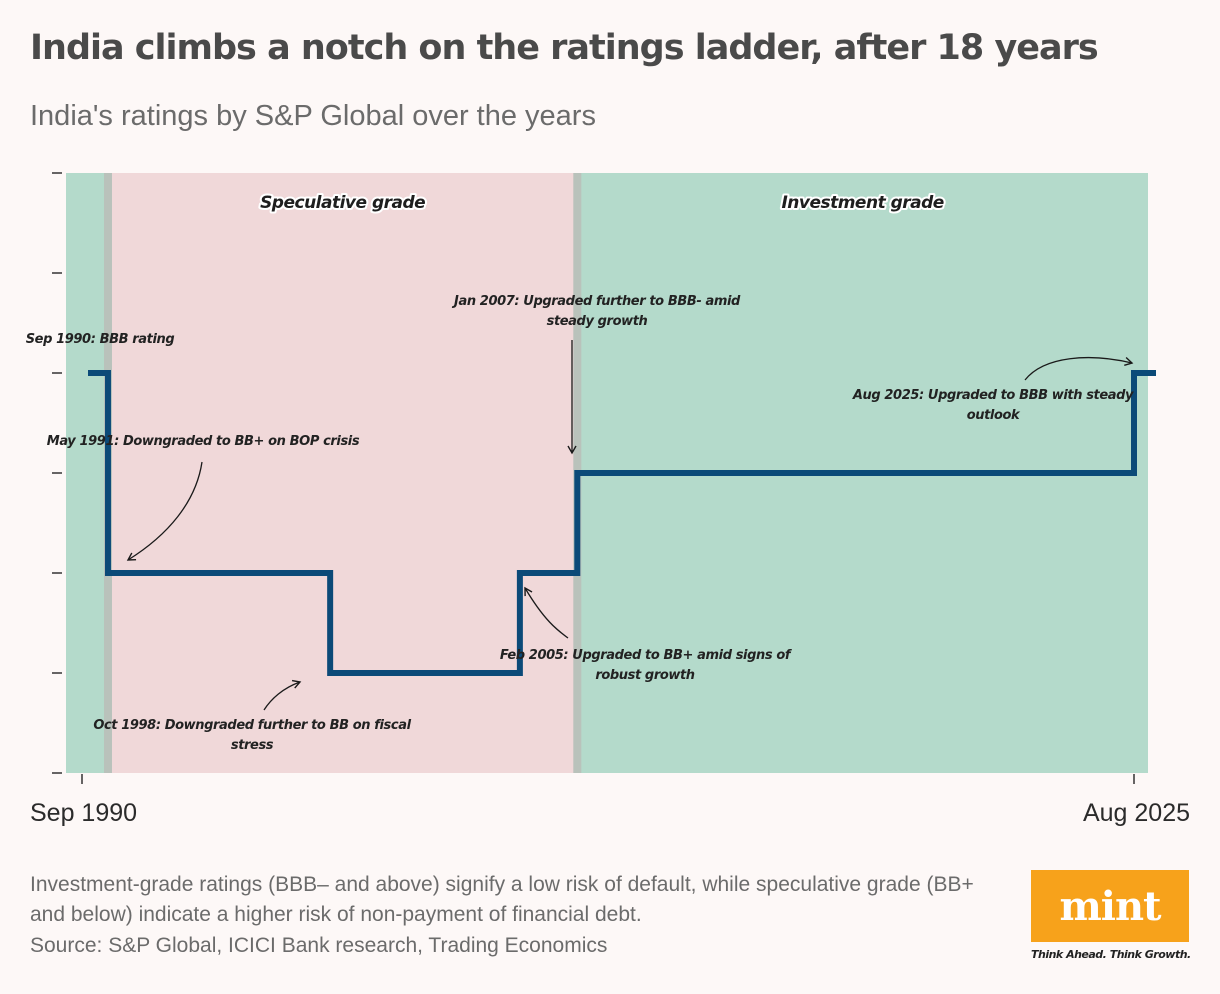 Image resolution: width=1220 pixels, height=994 pixels. Describe the element at coordinates (546, 612) in the screenshot. I see `annotation-arrow-feb2005` at that location.